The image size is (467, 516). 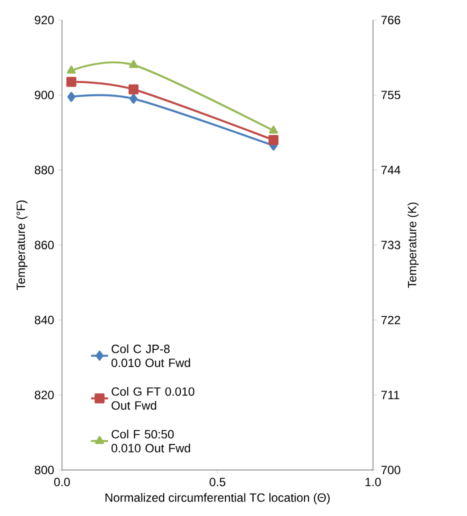 What do you see at coordinates (44, 95) in the screenshot?
I see `y-tick-label: 900` at bounding box center [44, 95].